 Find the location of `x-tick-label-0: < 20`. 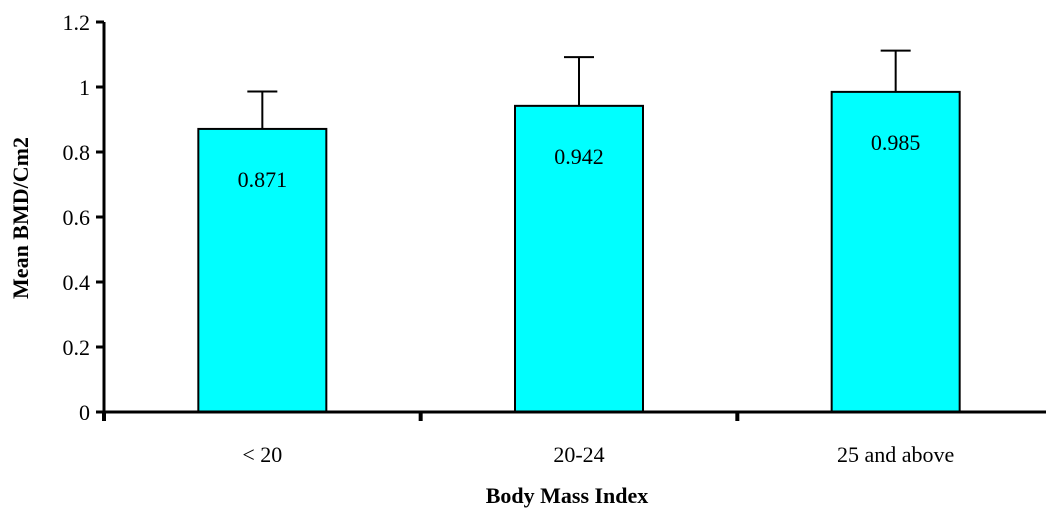

x-tick-label-0: < 20 is located at coordinates (262, 454).